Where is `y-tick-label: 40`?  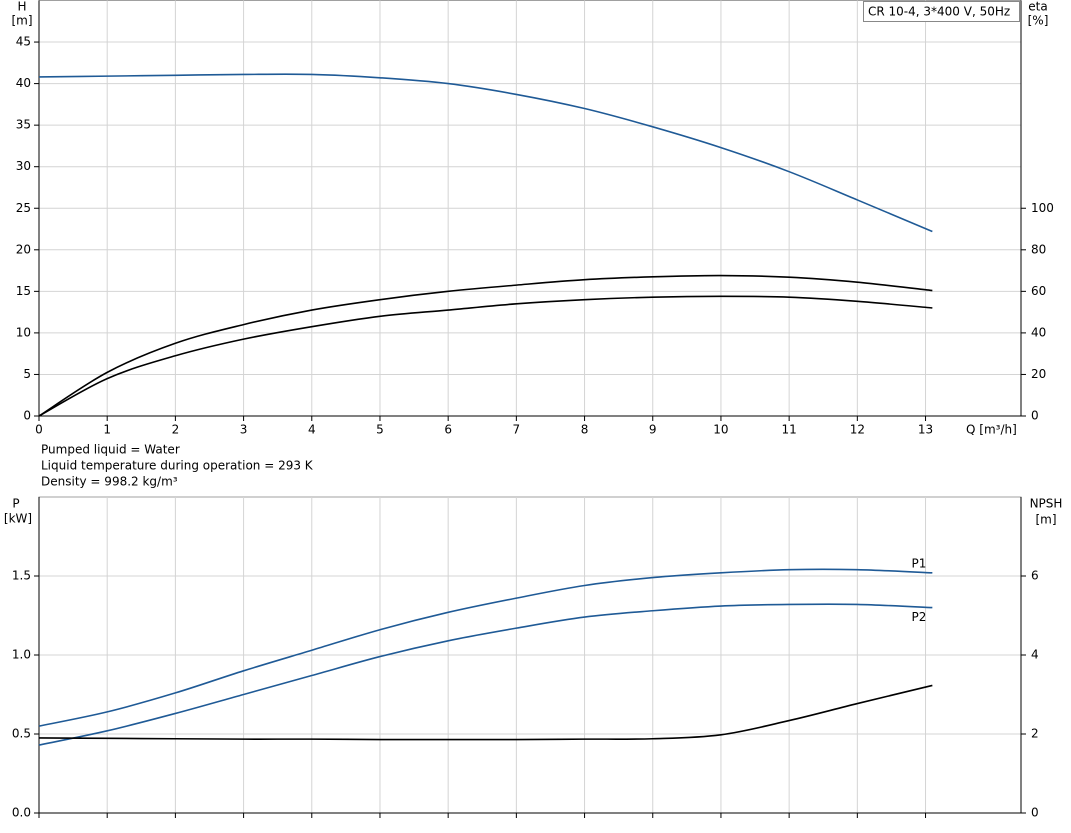 y-tick-label: 40 is located at coordinates (23, 83).